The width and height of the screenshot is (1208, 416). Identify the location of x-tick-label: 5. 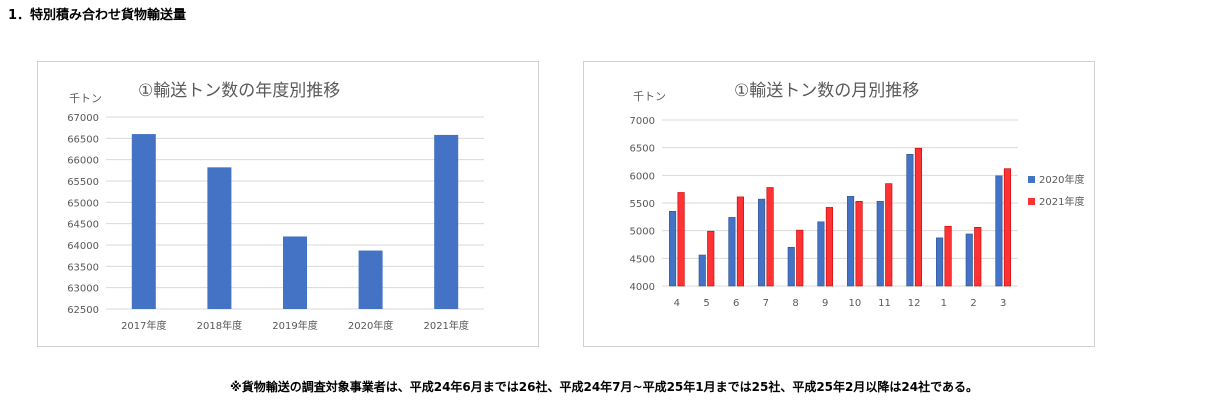
(706, 303).